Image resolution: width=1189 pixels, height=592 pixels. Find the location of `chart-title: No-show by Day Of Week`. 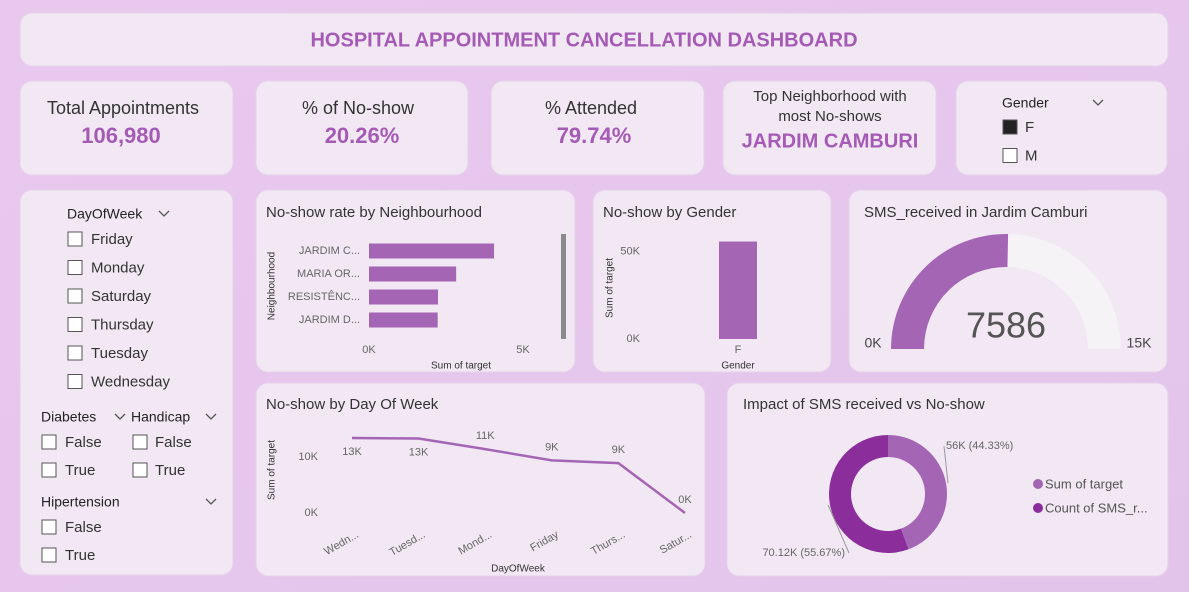

chart-title: No-show by Day Of Week is located at coordinates (352, 404).